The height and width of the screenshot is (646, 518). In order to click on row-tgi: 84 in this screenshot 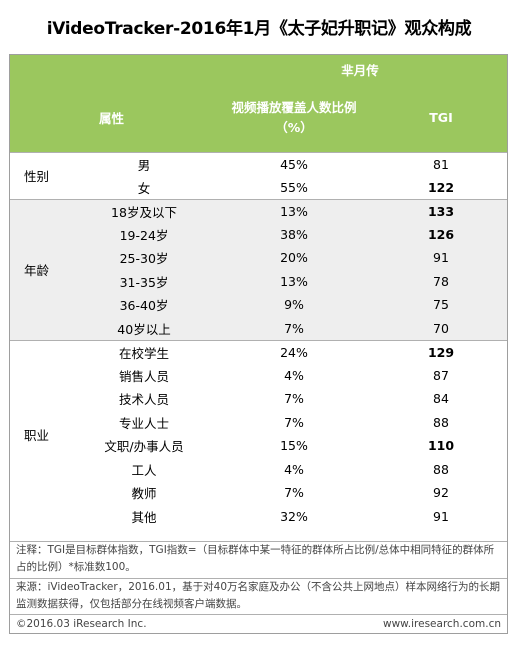, I will do `click(441, 399)`.